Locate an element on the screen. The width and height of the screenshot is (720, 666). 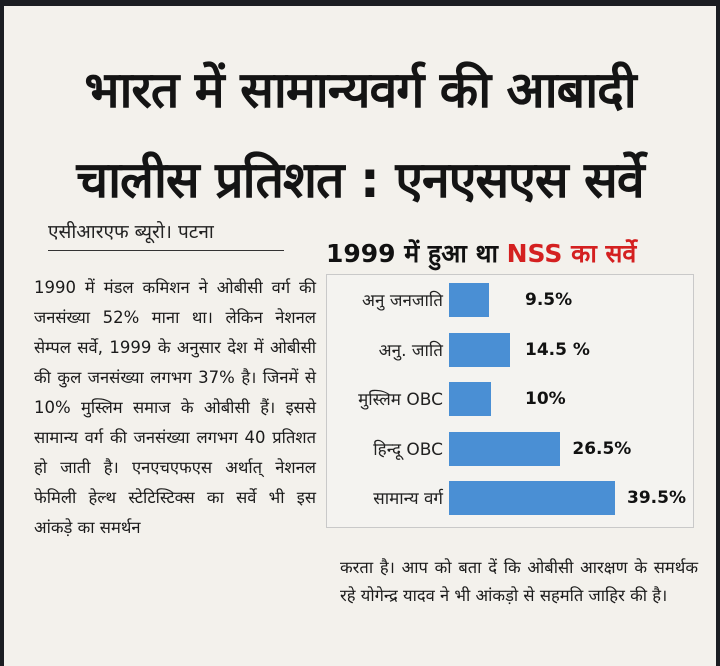
bar-value-label: 9.5% is located at coordinates (549, 300).